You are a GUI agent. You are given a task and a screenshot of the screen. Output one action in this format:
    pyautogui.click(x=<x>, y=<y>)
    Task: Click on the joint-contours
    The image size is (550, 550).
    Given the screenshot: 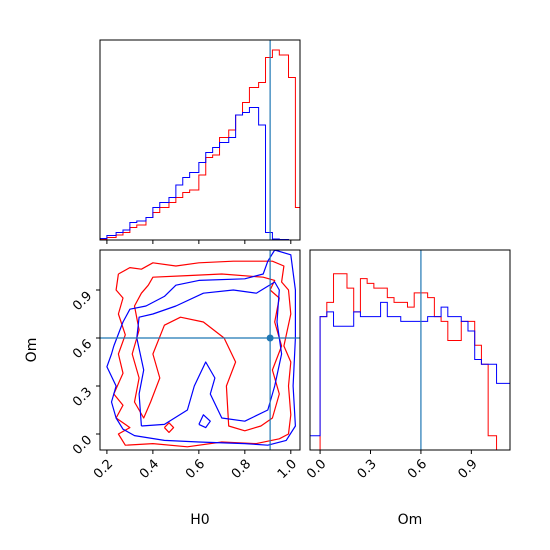 What is the action you would take?
    pyautogui.click(x=201, y=349)
    